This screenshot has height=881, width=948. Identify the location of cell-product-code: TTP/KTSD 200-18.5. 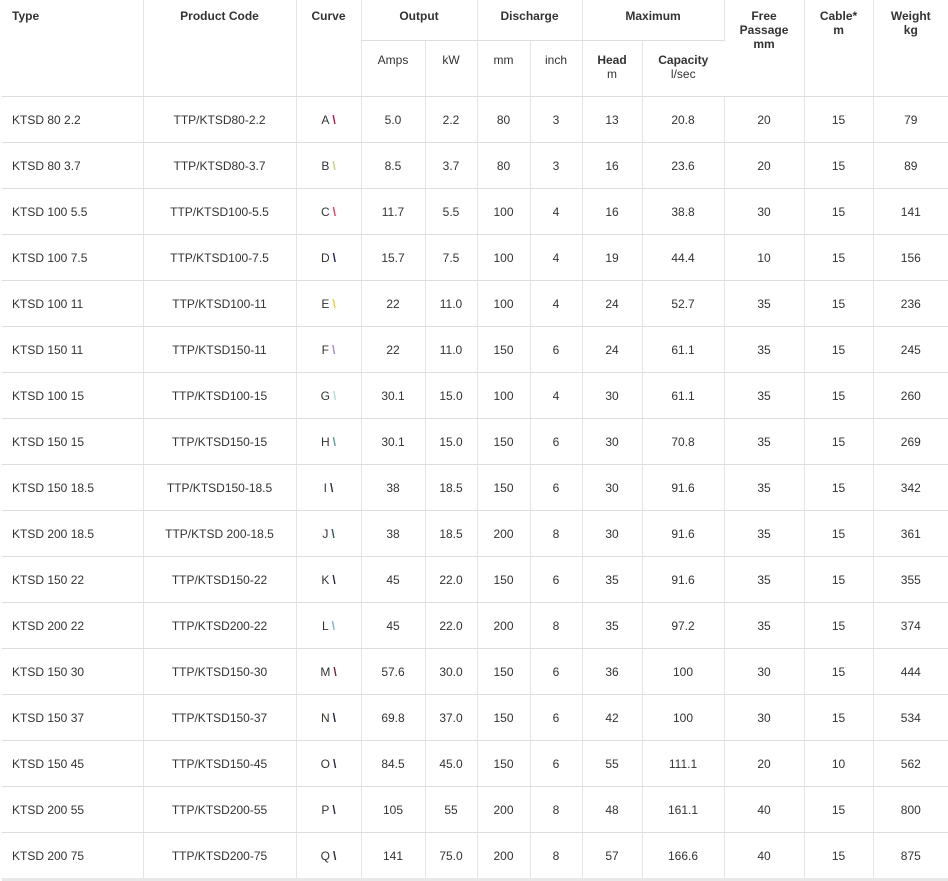
(220, 533).